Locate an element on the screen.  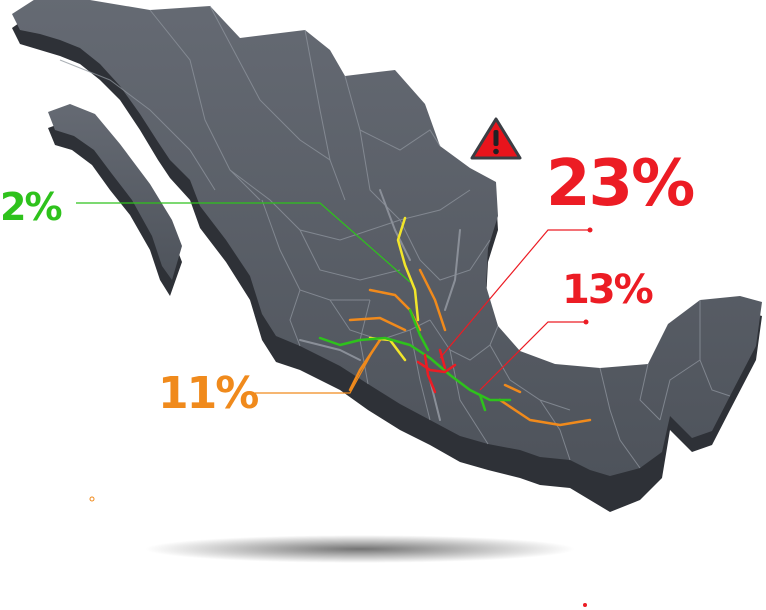
red-minor-percentage-label: 13% is located at coordinates (608, 290).